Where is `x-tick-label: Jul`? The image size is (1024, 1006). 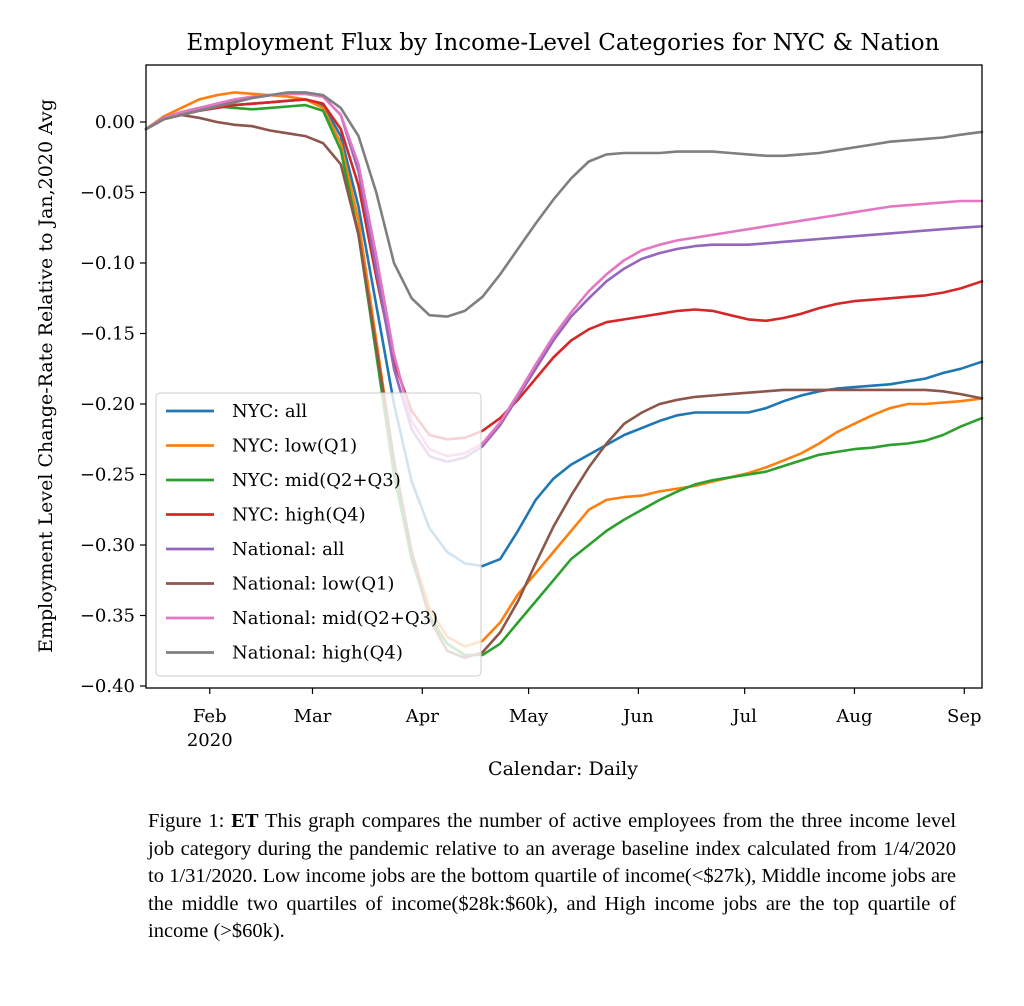
x-tick-label: Jul is located at coordinates (743, 716).